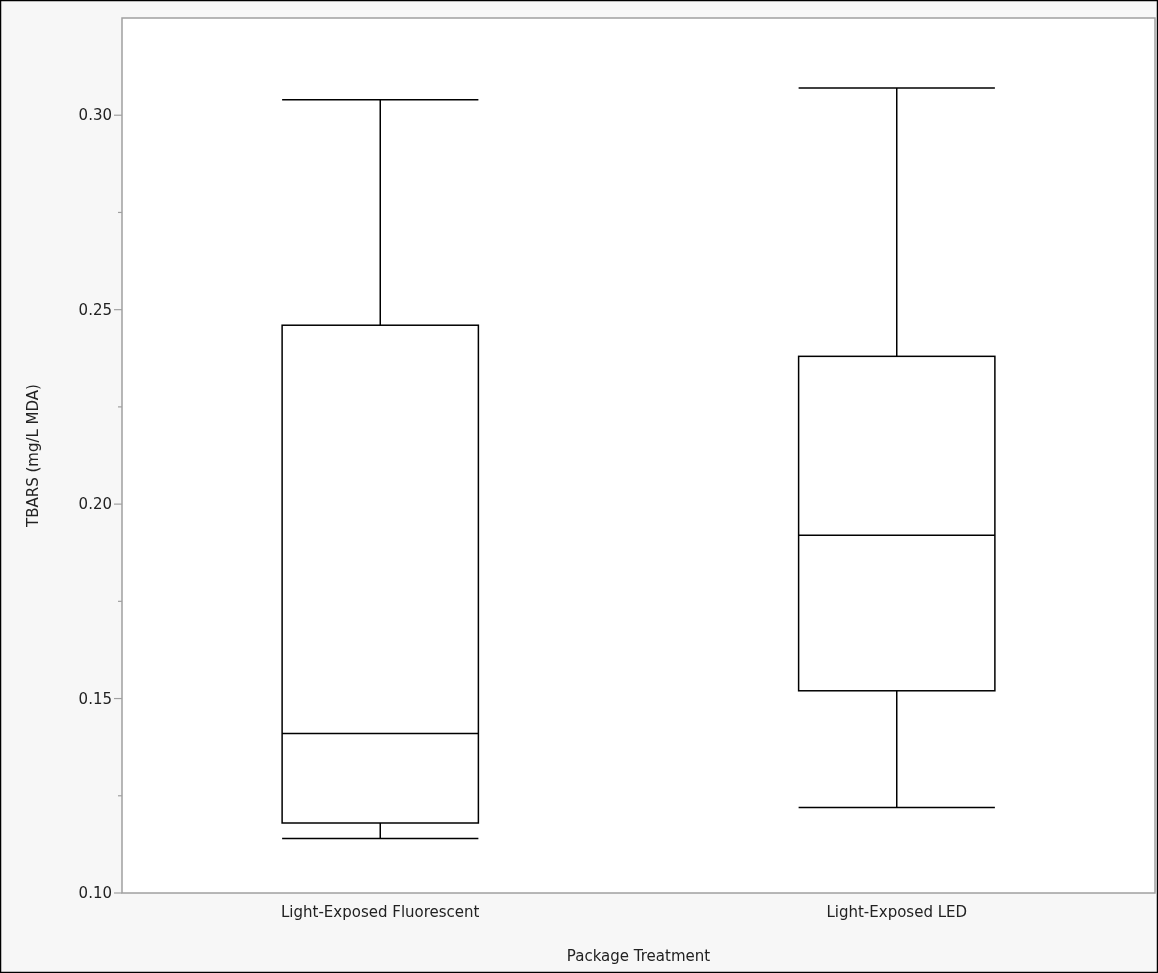 The image size is (1158, 973). I want to click on y-tick-label: 0.10, so click(95, 893).